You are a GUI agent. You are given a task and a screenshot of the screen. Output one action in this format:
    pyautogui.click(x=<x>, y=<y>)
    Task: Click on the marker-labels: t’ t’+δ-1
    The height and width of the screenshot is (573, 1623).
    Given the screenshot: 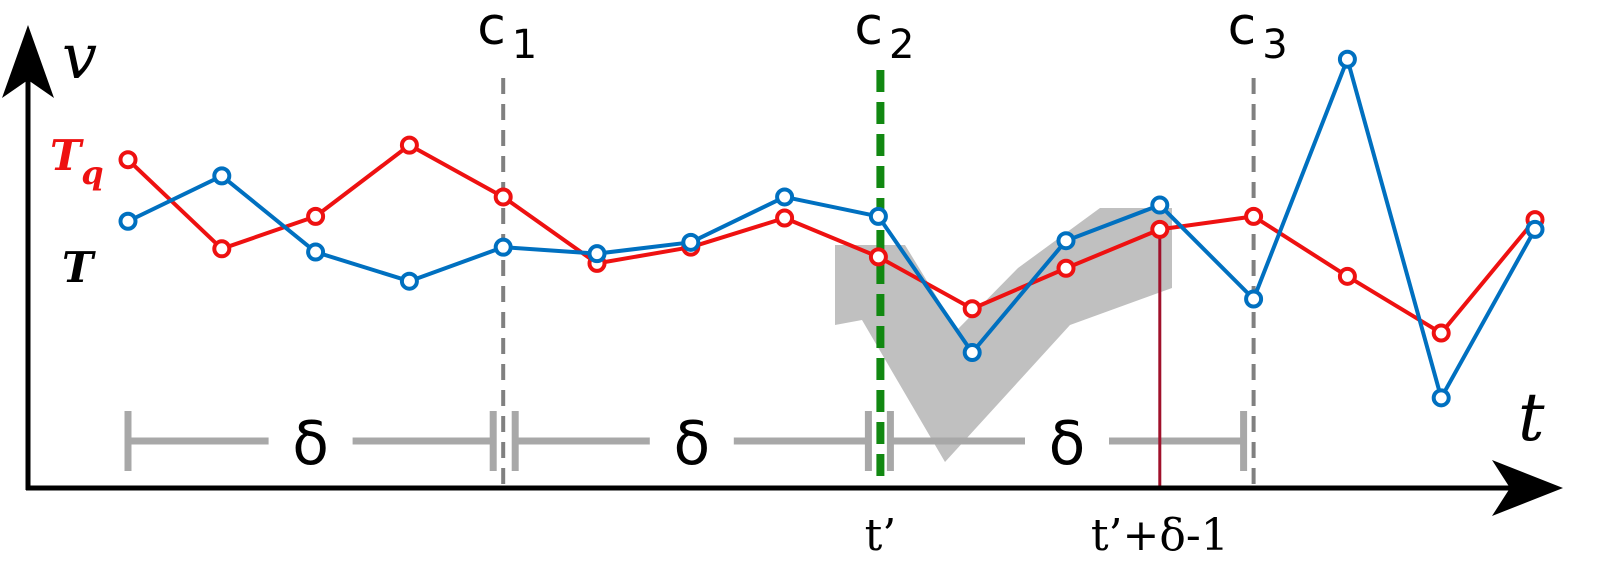 What is the action you would take?
    pyautogui.click(x=1047, y=535)
    